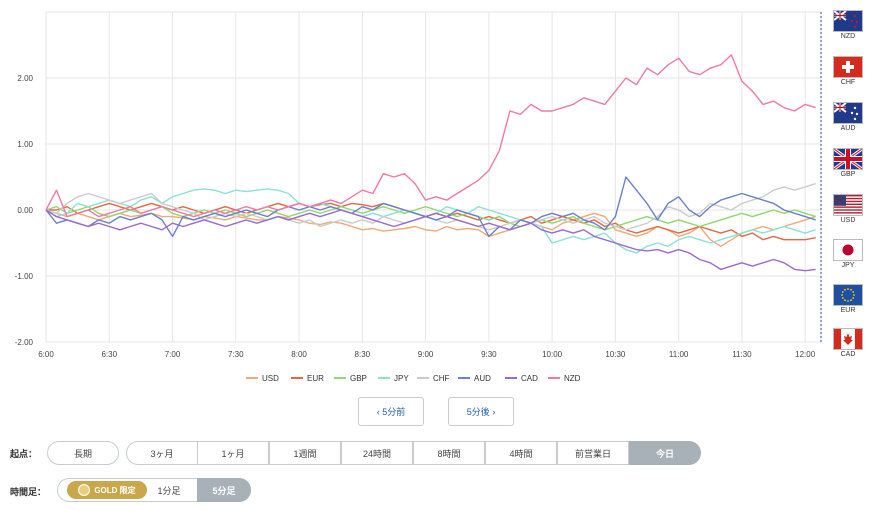 This screenshot has width=872, height=511. I want to click on flag-nzd: NZD, so click(848, 25).